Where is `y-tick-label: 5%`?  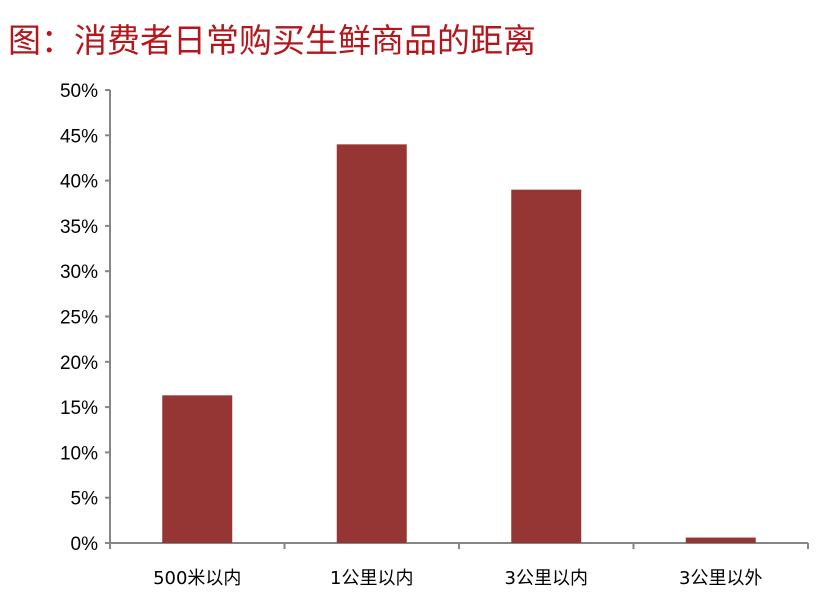 y-tick-label: 5% is located at coordinates (85, 499).